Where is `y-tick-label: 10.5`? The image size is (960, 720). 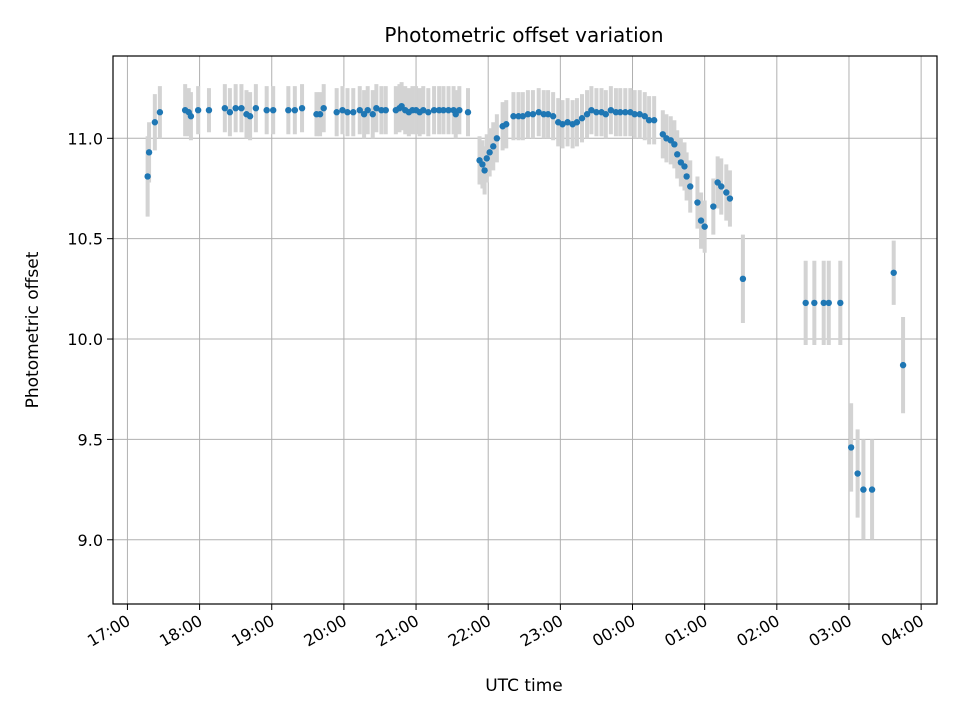
y-tick-label: 10.5 is located at coordinates (85, 239).